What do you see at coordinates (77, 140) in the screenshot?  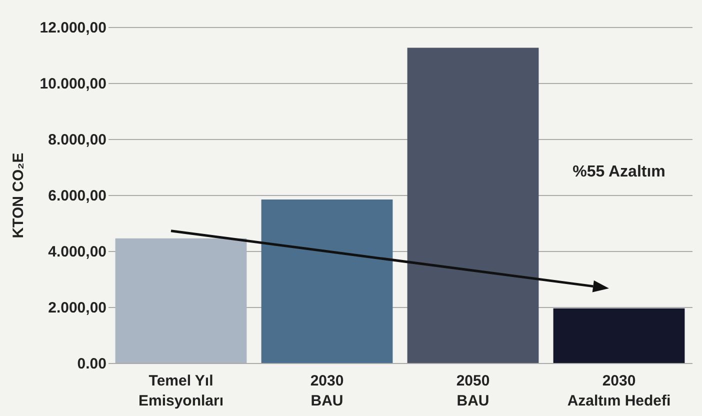 I see `y-tick-label: 8.000,00` at bounding box center [77, 140].